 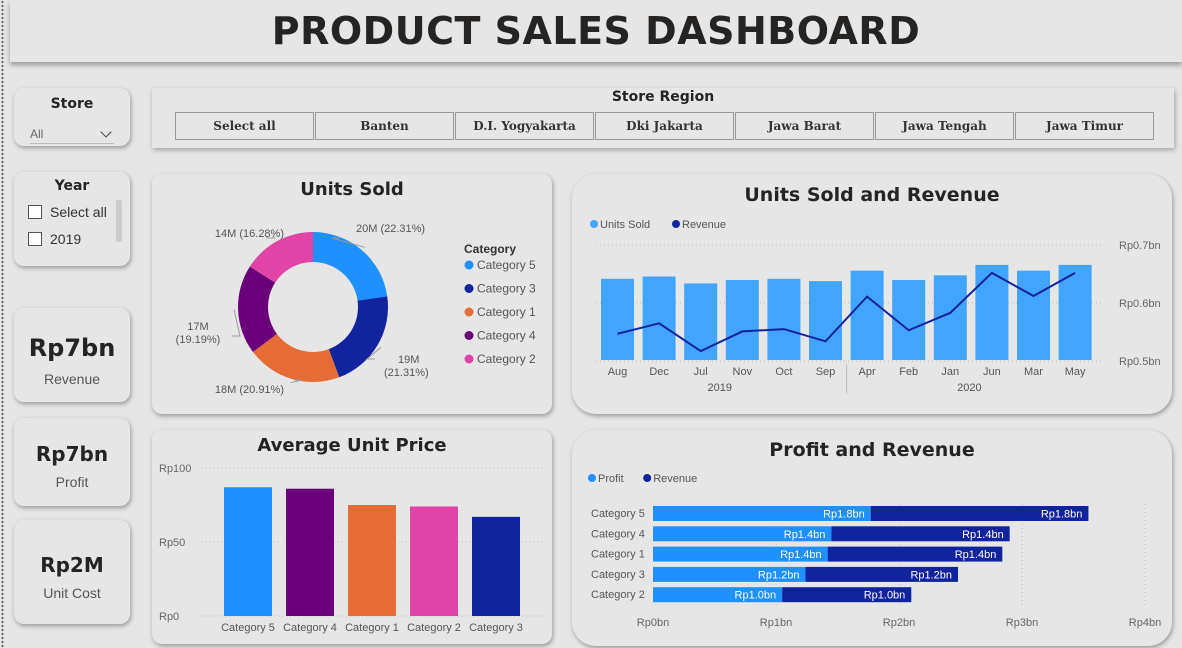 I want to click on dashboard-header: PRODUCT SALES DASHBOARD, so click(x=596, y=31).